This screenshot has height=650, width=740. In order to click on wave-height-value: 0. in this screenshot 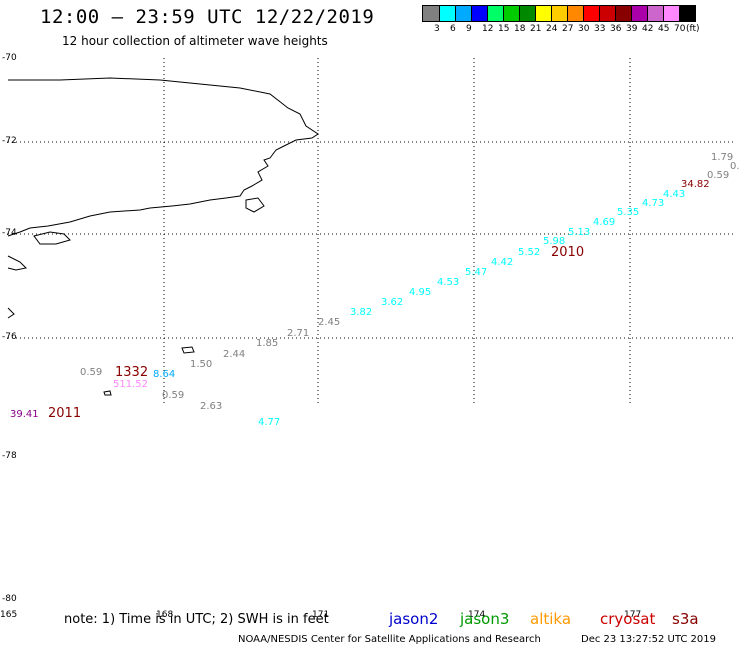, I will do `click(735, 166)`.